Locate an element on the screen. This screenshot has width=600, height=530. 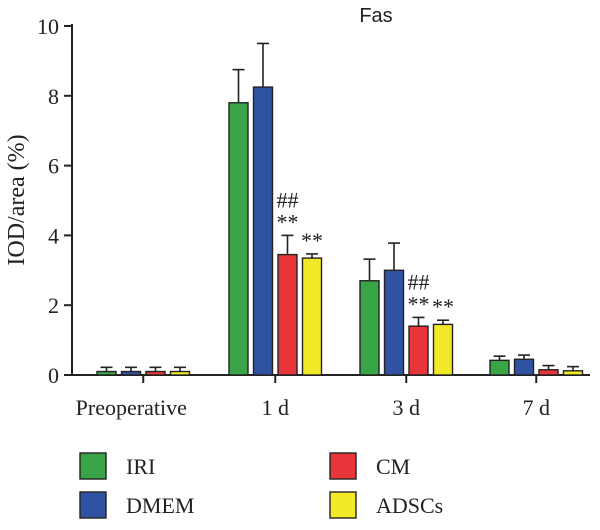
x-tick-label: 7 d is located at coordinates (537, 407).